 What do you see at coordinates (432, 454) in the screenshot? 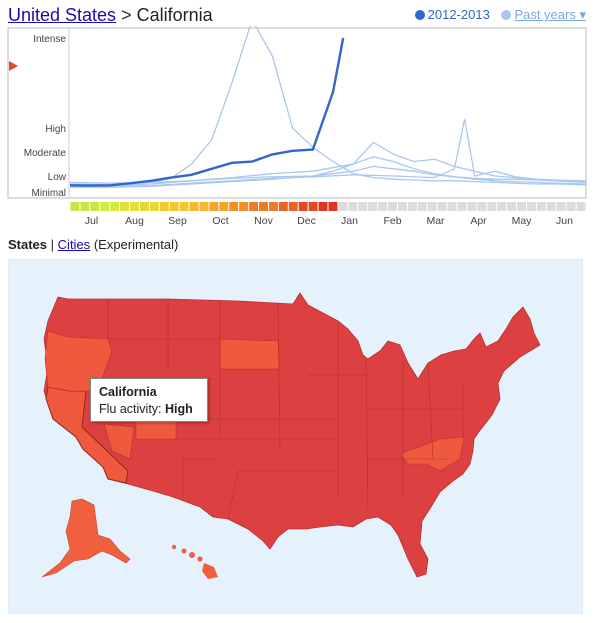
I see `map-state-north-carolina` at bounding box center [432, 454].